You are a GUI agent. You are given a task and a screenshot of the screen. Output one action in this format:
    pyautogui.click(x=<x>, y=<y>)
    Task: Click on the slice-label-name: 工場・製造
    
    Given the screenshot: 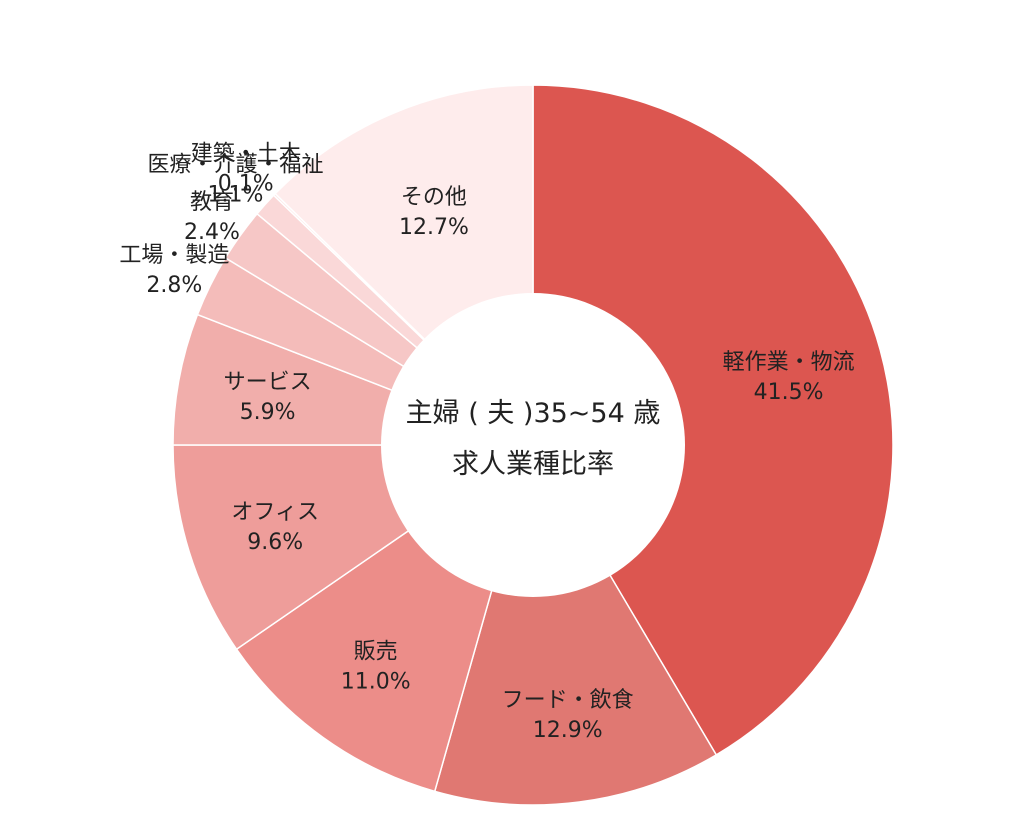 What is the action you would take?
    pyautogui.click(x=174, y=255)
    